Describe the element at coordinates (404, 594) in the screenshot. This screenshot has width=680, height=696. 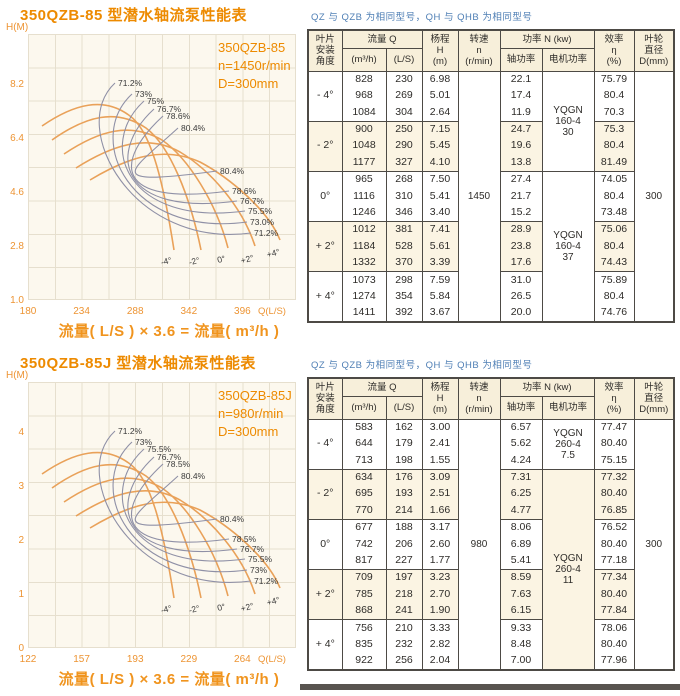
I see `flow-ls-cell: 218` at that location.